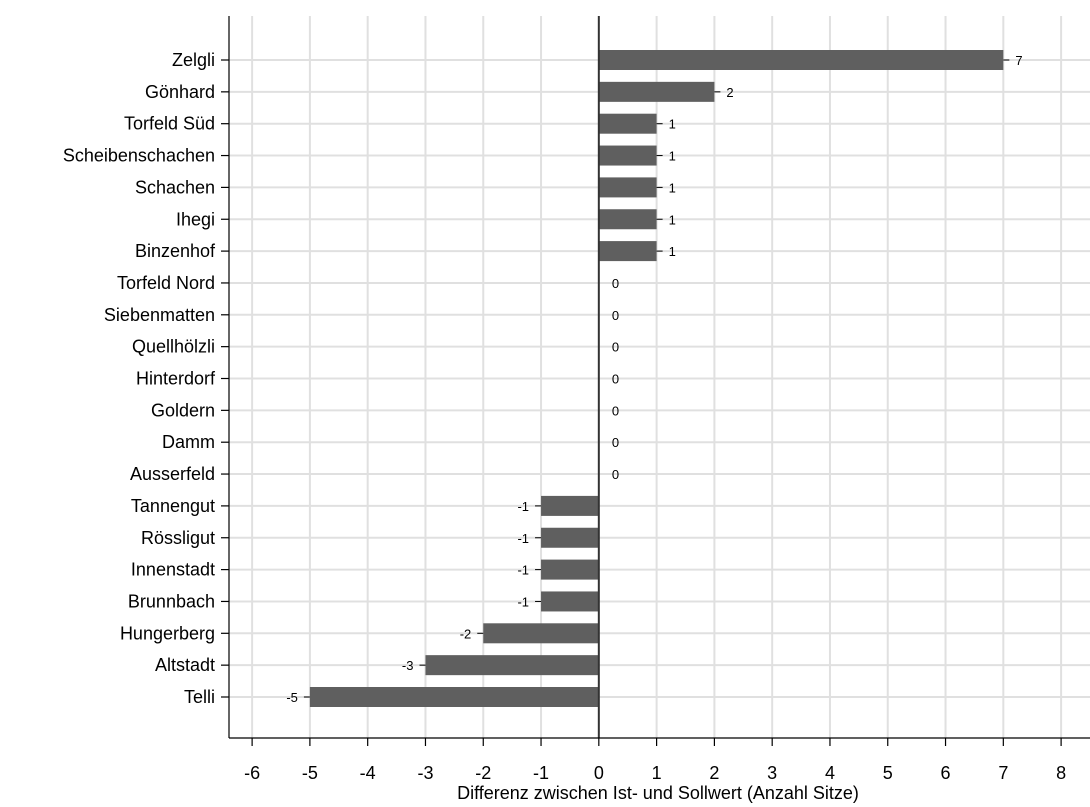 The width and height of the screenshot is (1090, 807). I want to click on y-tick-label: Zelgli, so click(193, 60).